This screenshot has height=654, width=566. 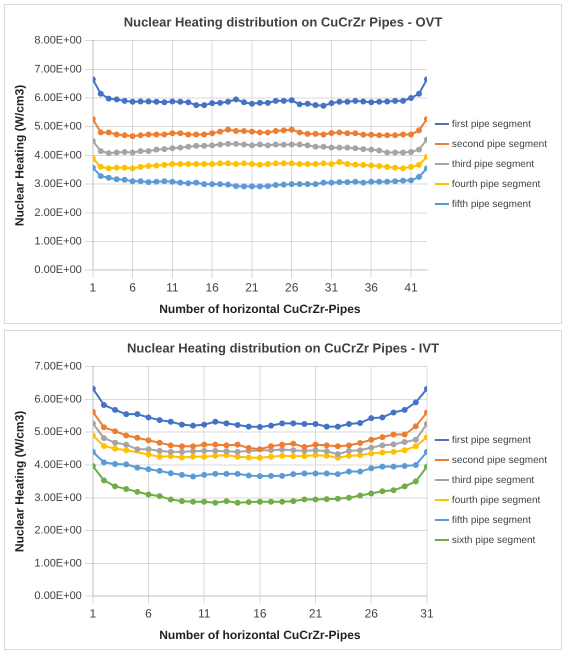 I want to click on legend-label: first pipe segment, so click(x=492, y=124).